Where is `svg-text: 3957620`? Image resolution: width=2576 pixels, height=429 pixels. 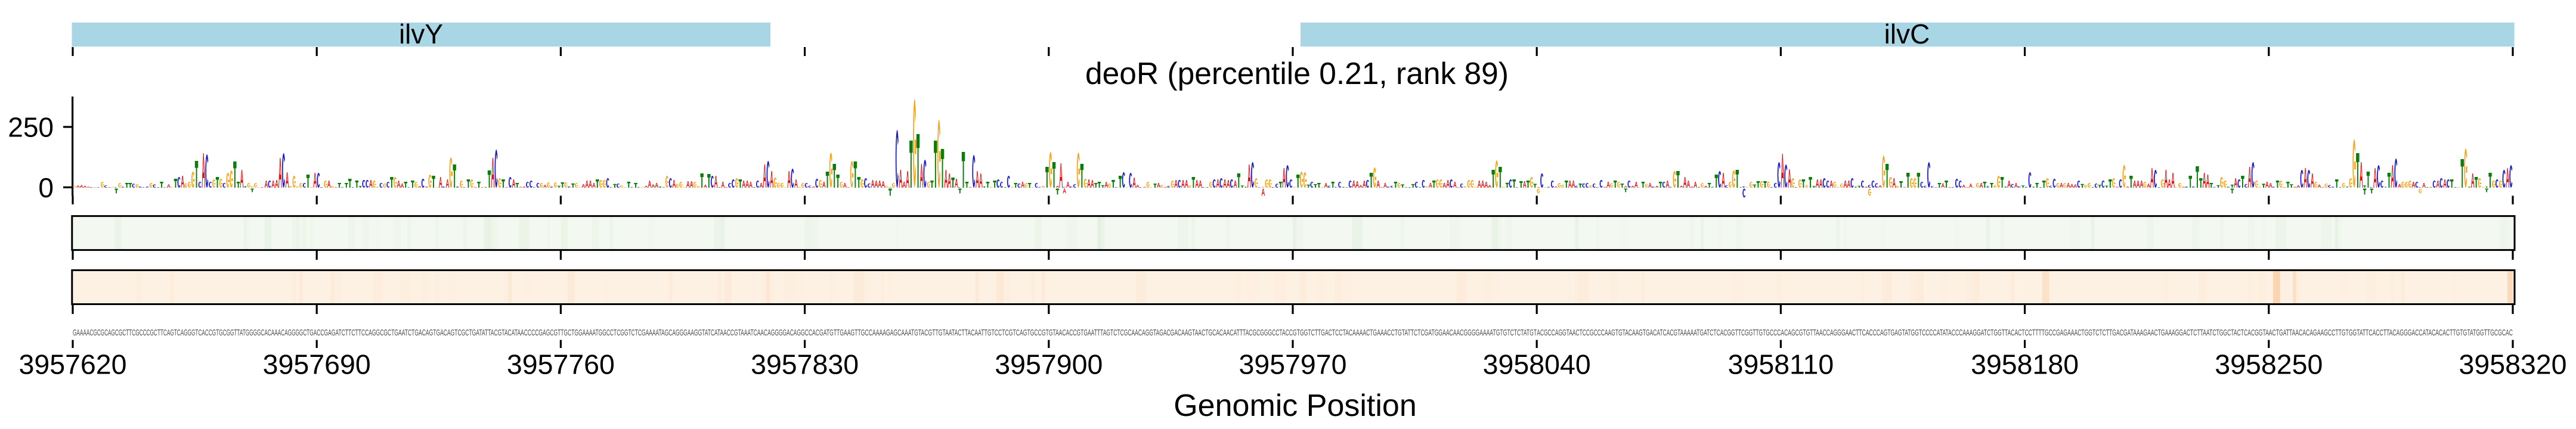 svg-text: 3957620 is located at coordinates (72, 364).